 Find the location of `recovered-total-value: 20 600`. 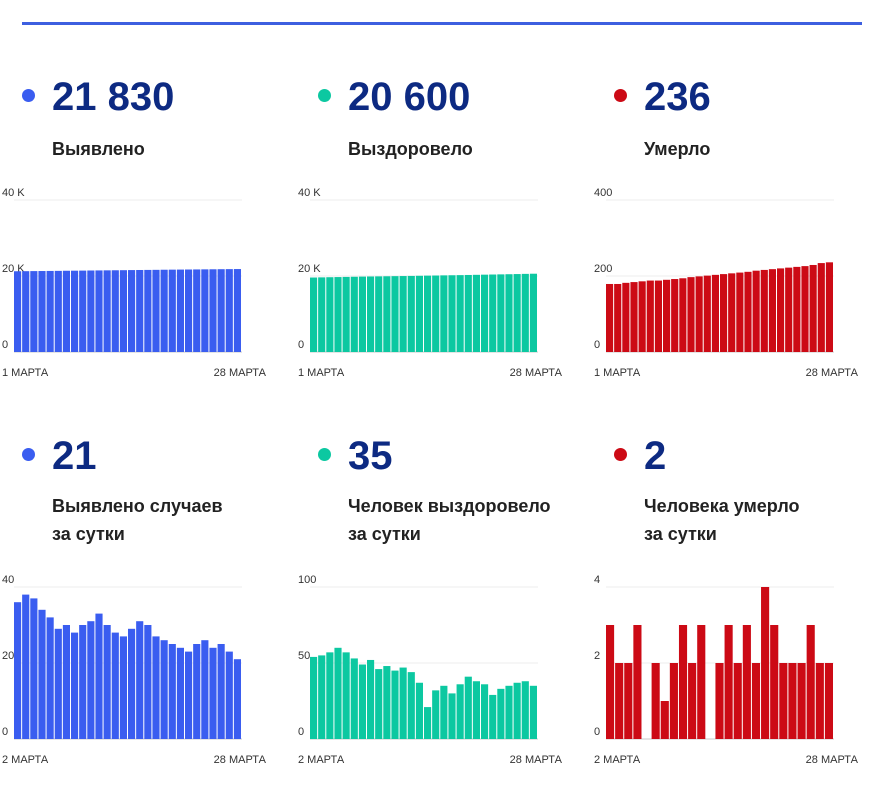

recovered-total-value: 20 600 is located at coordinates (409, 97).